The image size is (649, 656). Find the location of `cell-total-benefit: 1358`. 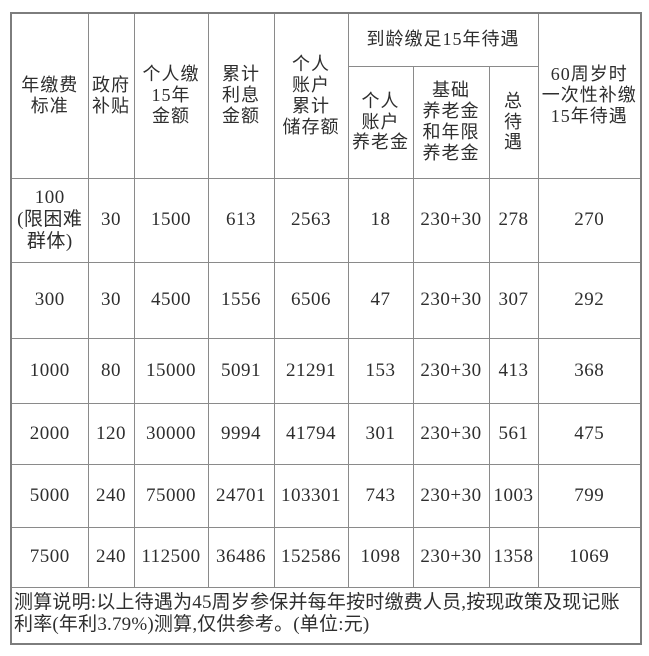

cell-total-benefit: 1358 is located at coordinates (513, 557).